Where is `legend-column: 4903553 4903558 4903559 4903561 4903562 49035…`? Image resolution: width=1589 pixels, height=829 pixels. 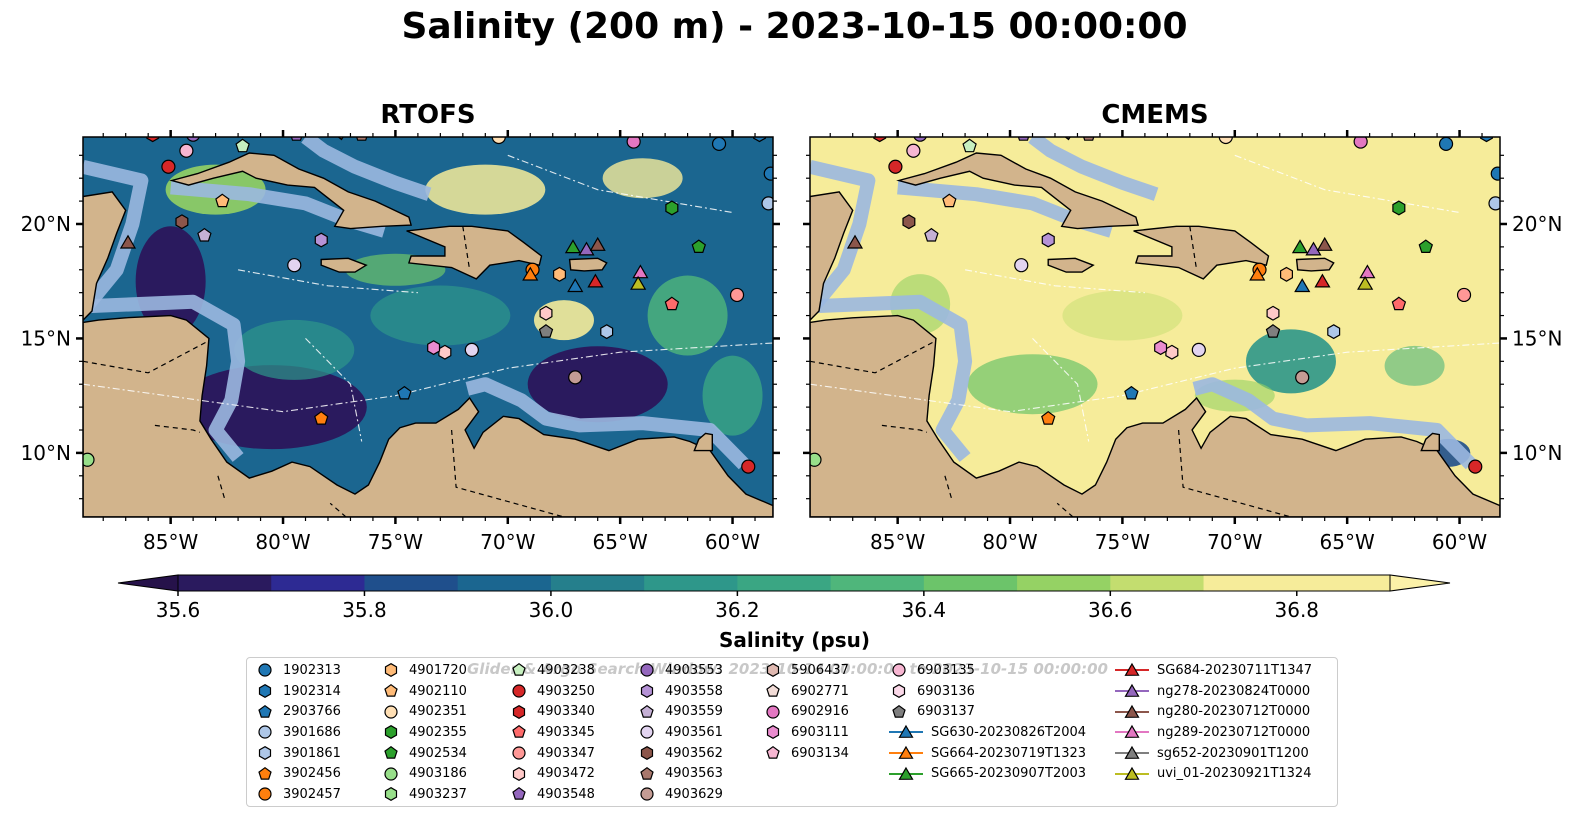 legend-column: 4903553 4903558 4903559 4903561 4903562 49035… is located at coordinates (680, 732).